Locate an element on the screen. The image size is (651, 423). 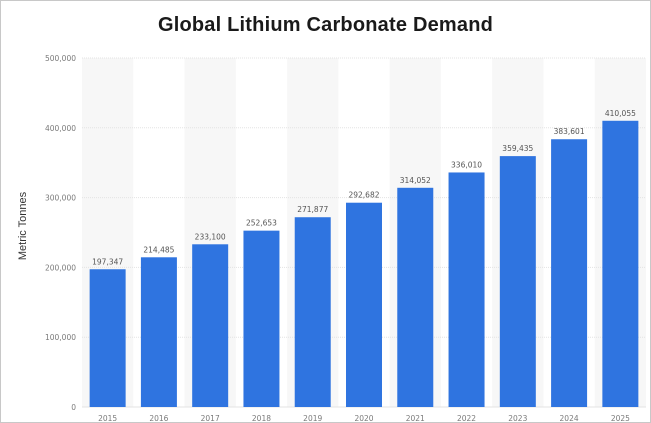
x-tick-label: 2018 is located at coordinates (261, 418).